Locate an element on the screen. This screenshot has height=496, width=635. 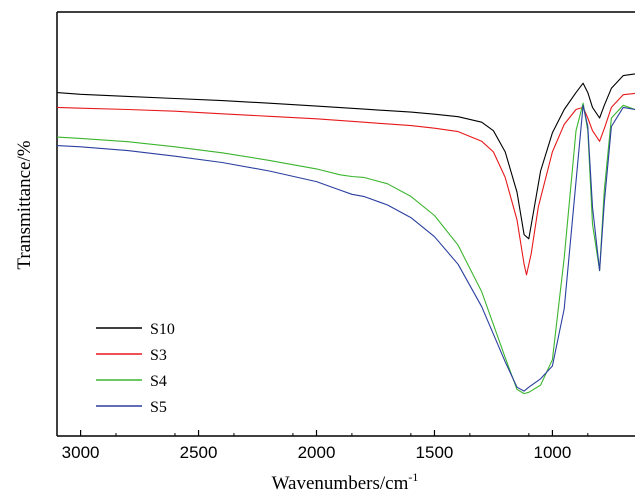
x-axis-ticks: 3000 2500 2000 1500 1000 is located at coordinates (322, 446).